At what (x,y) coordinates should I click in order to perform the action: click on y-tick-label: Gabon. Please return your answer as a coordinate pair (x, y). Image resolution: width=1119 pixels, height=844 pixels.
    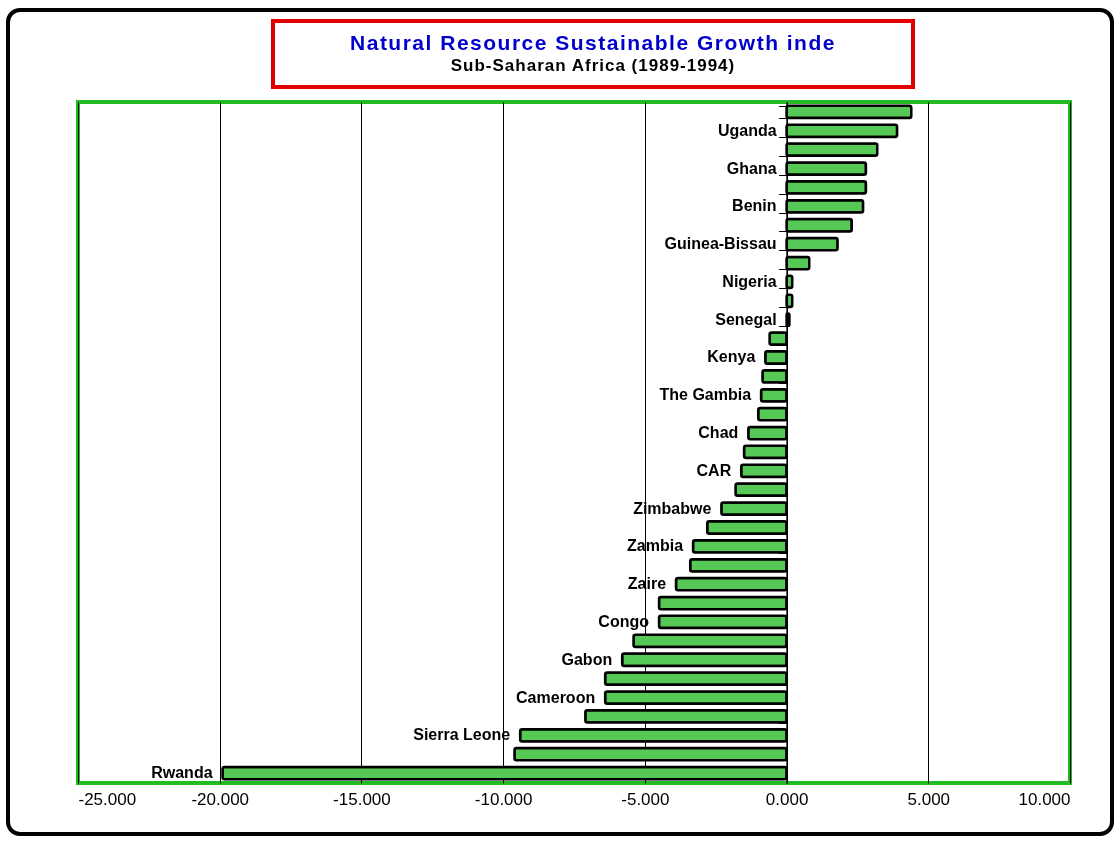
    Looking at the image, I should click on (587, 659).